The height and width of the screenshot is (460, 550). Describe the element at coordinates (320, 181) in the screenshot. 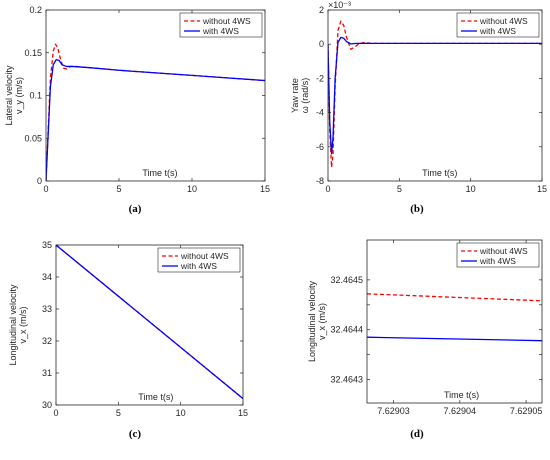

I see `y-tick-label: -8` at that location.